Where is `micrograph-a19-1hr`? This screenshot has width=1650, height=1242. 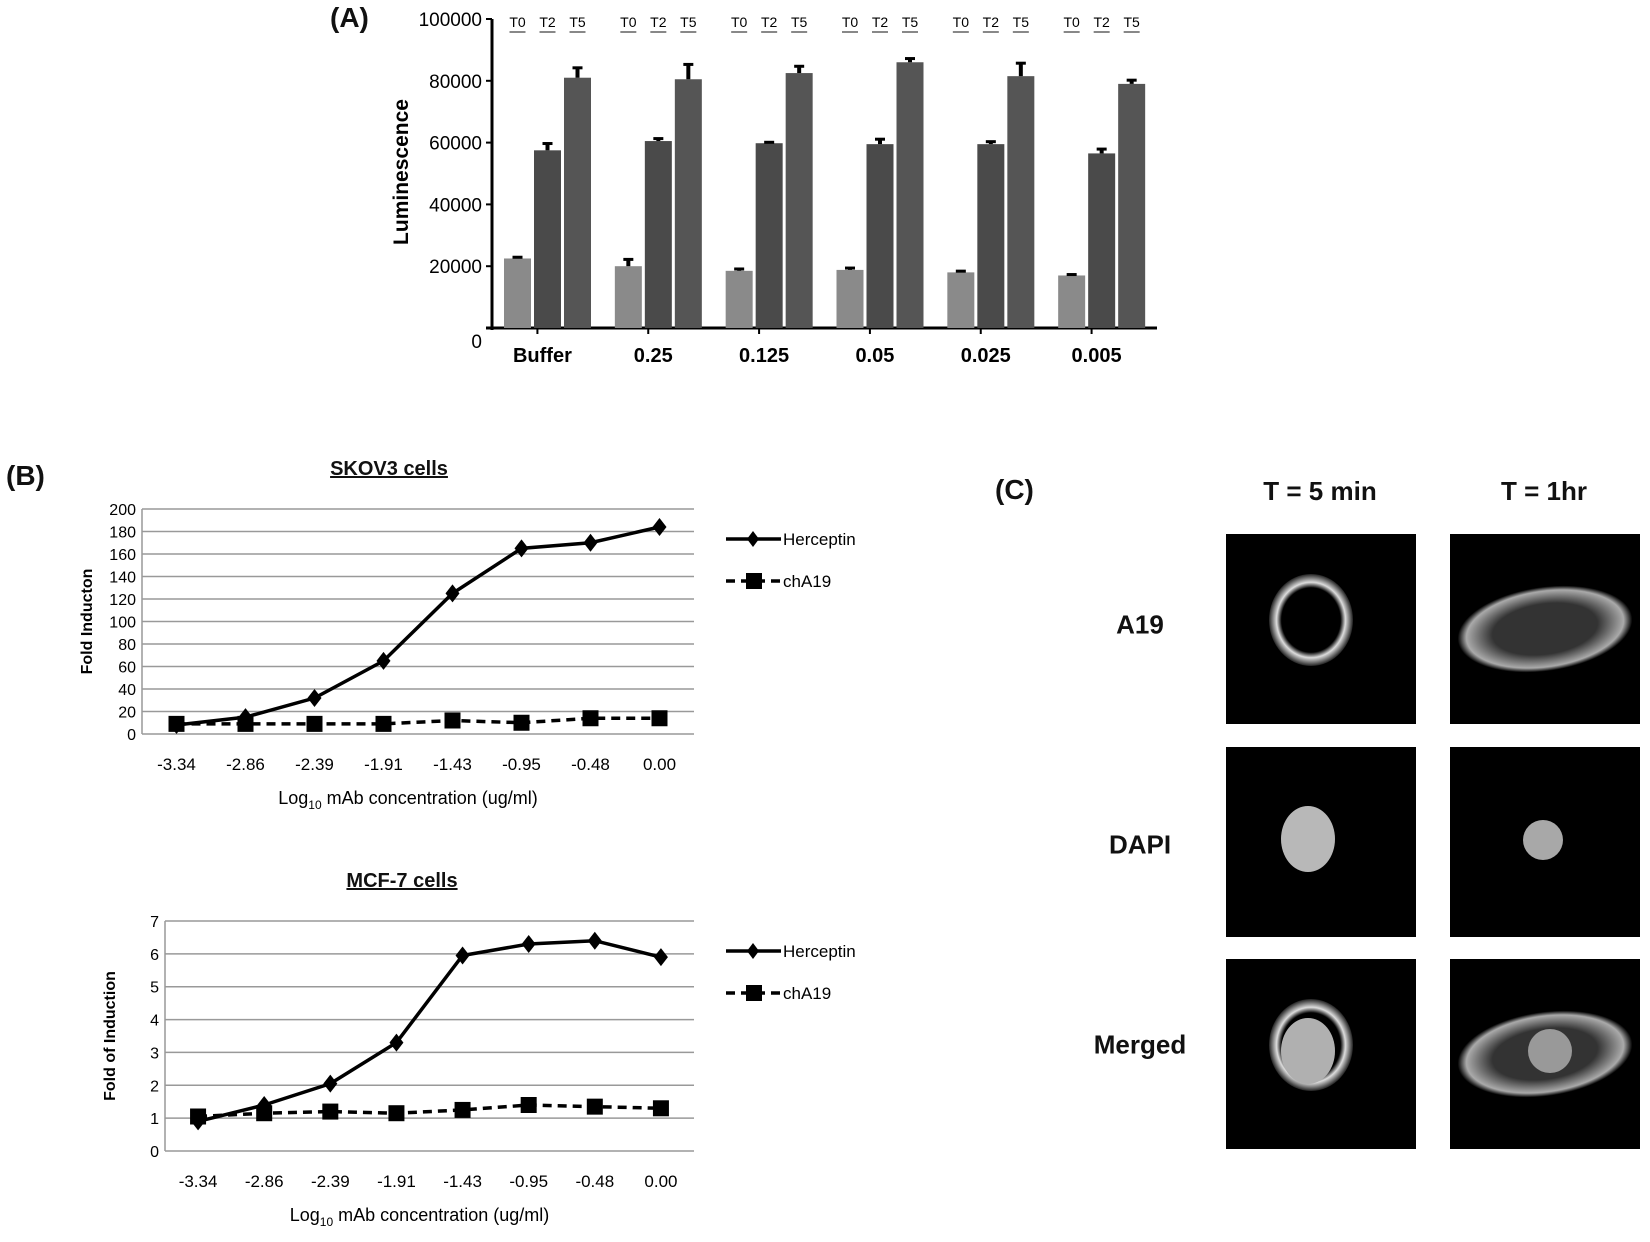
micrograph-a19-1hr is located at coordinates (1545, 629).